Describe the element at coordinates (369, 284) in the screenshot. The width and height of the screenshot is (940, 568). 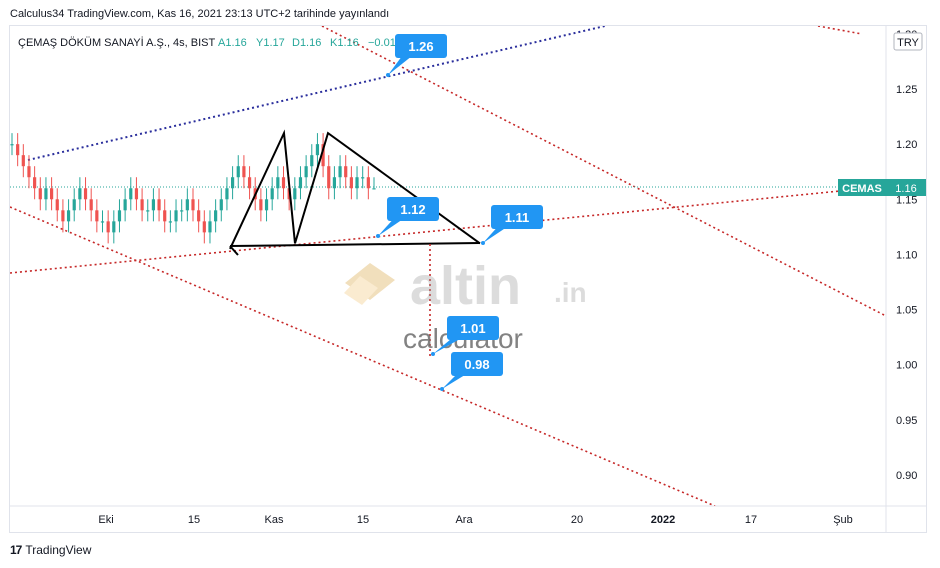
I see `altin-logo-icon` at that location.